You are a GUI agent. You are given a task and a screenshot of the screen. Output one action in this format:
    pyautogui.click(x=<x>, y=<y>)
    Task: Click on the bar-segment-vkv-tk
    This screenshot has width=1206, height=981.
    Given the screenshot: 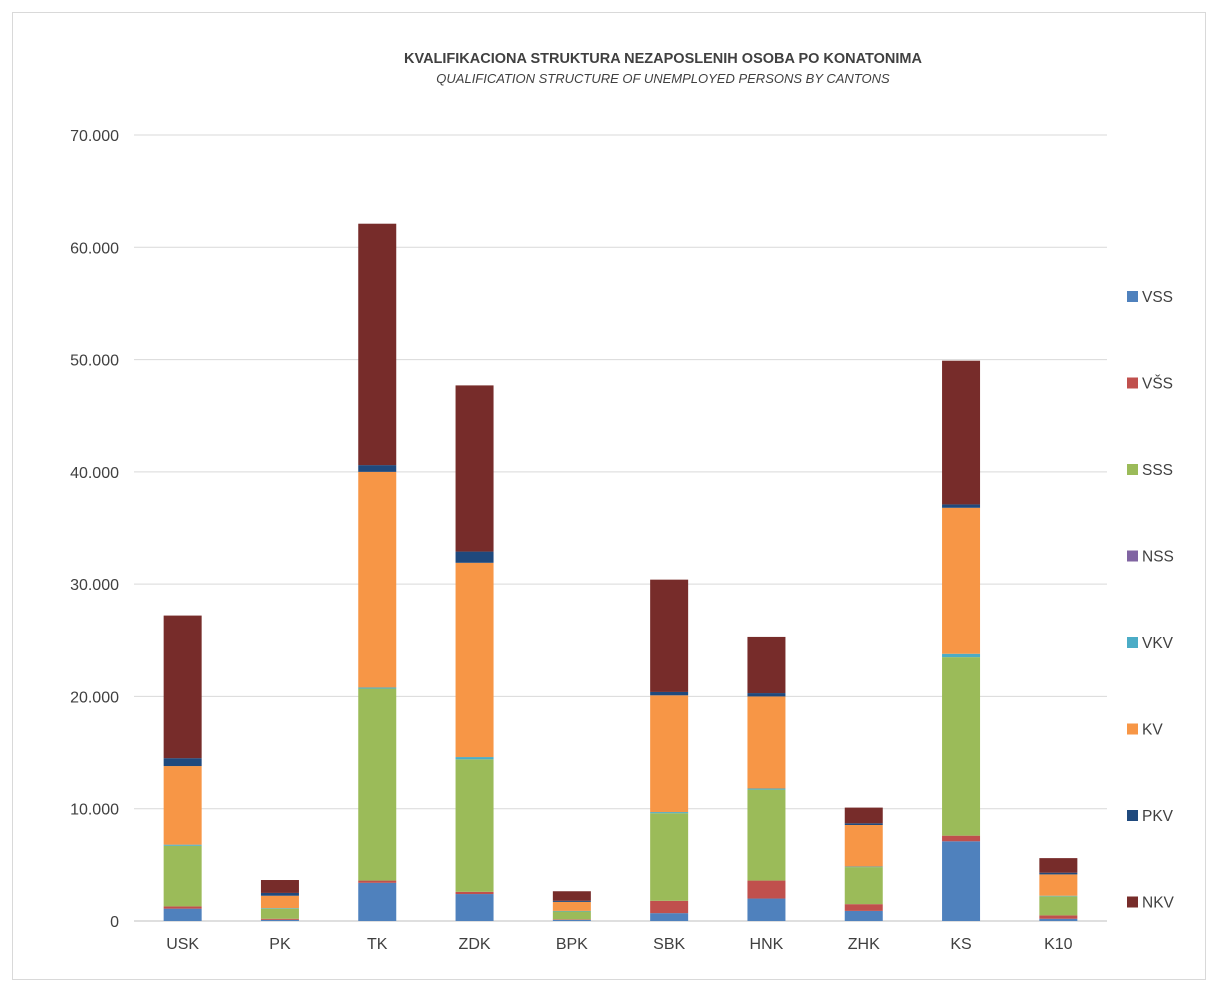 What is the action you would take?
    pyautogui.click(x=377, y=688)
    